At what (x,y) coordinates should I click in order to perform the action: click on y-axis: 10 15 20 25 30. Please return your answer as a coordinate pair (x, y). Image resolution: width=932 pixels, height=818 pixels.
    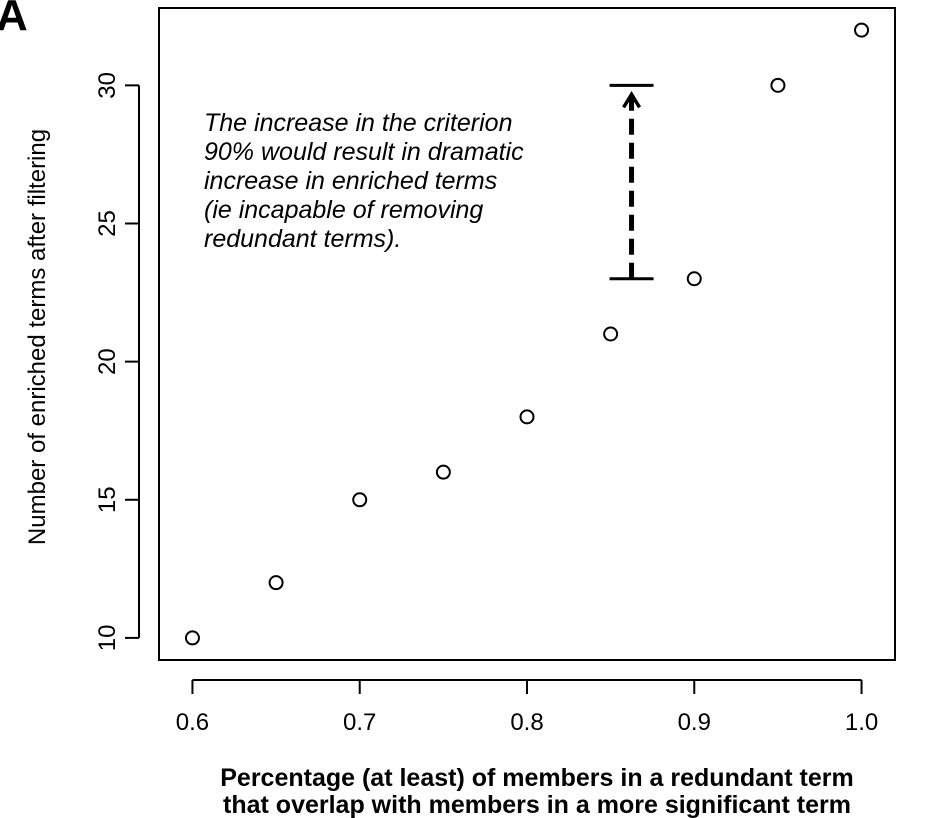
    Looking at the image, I should click on (117, 362).